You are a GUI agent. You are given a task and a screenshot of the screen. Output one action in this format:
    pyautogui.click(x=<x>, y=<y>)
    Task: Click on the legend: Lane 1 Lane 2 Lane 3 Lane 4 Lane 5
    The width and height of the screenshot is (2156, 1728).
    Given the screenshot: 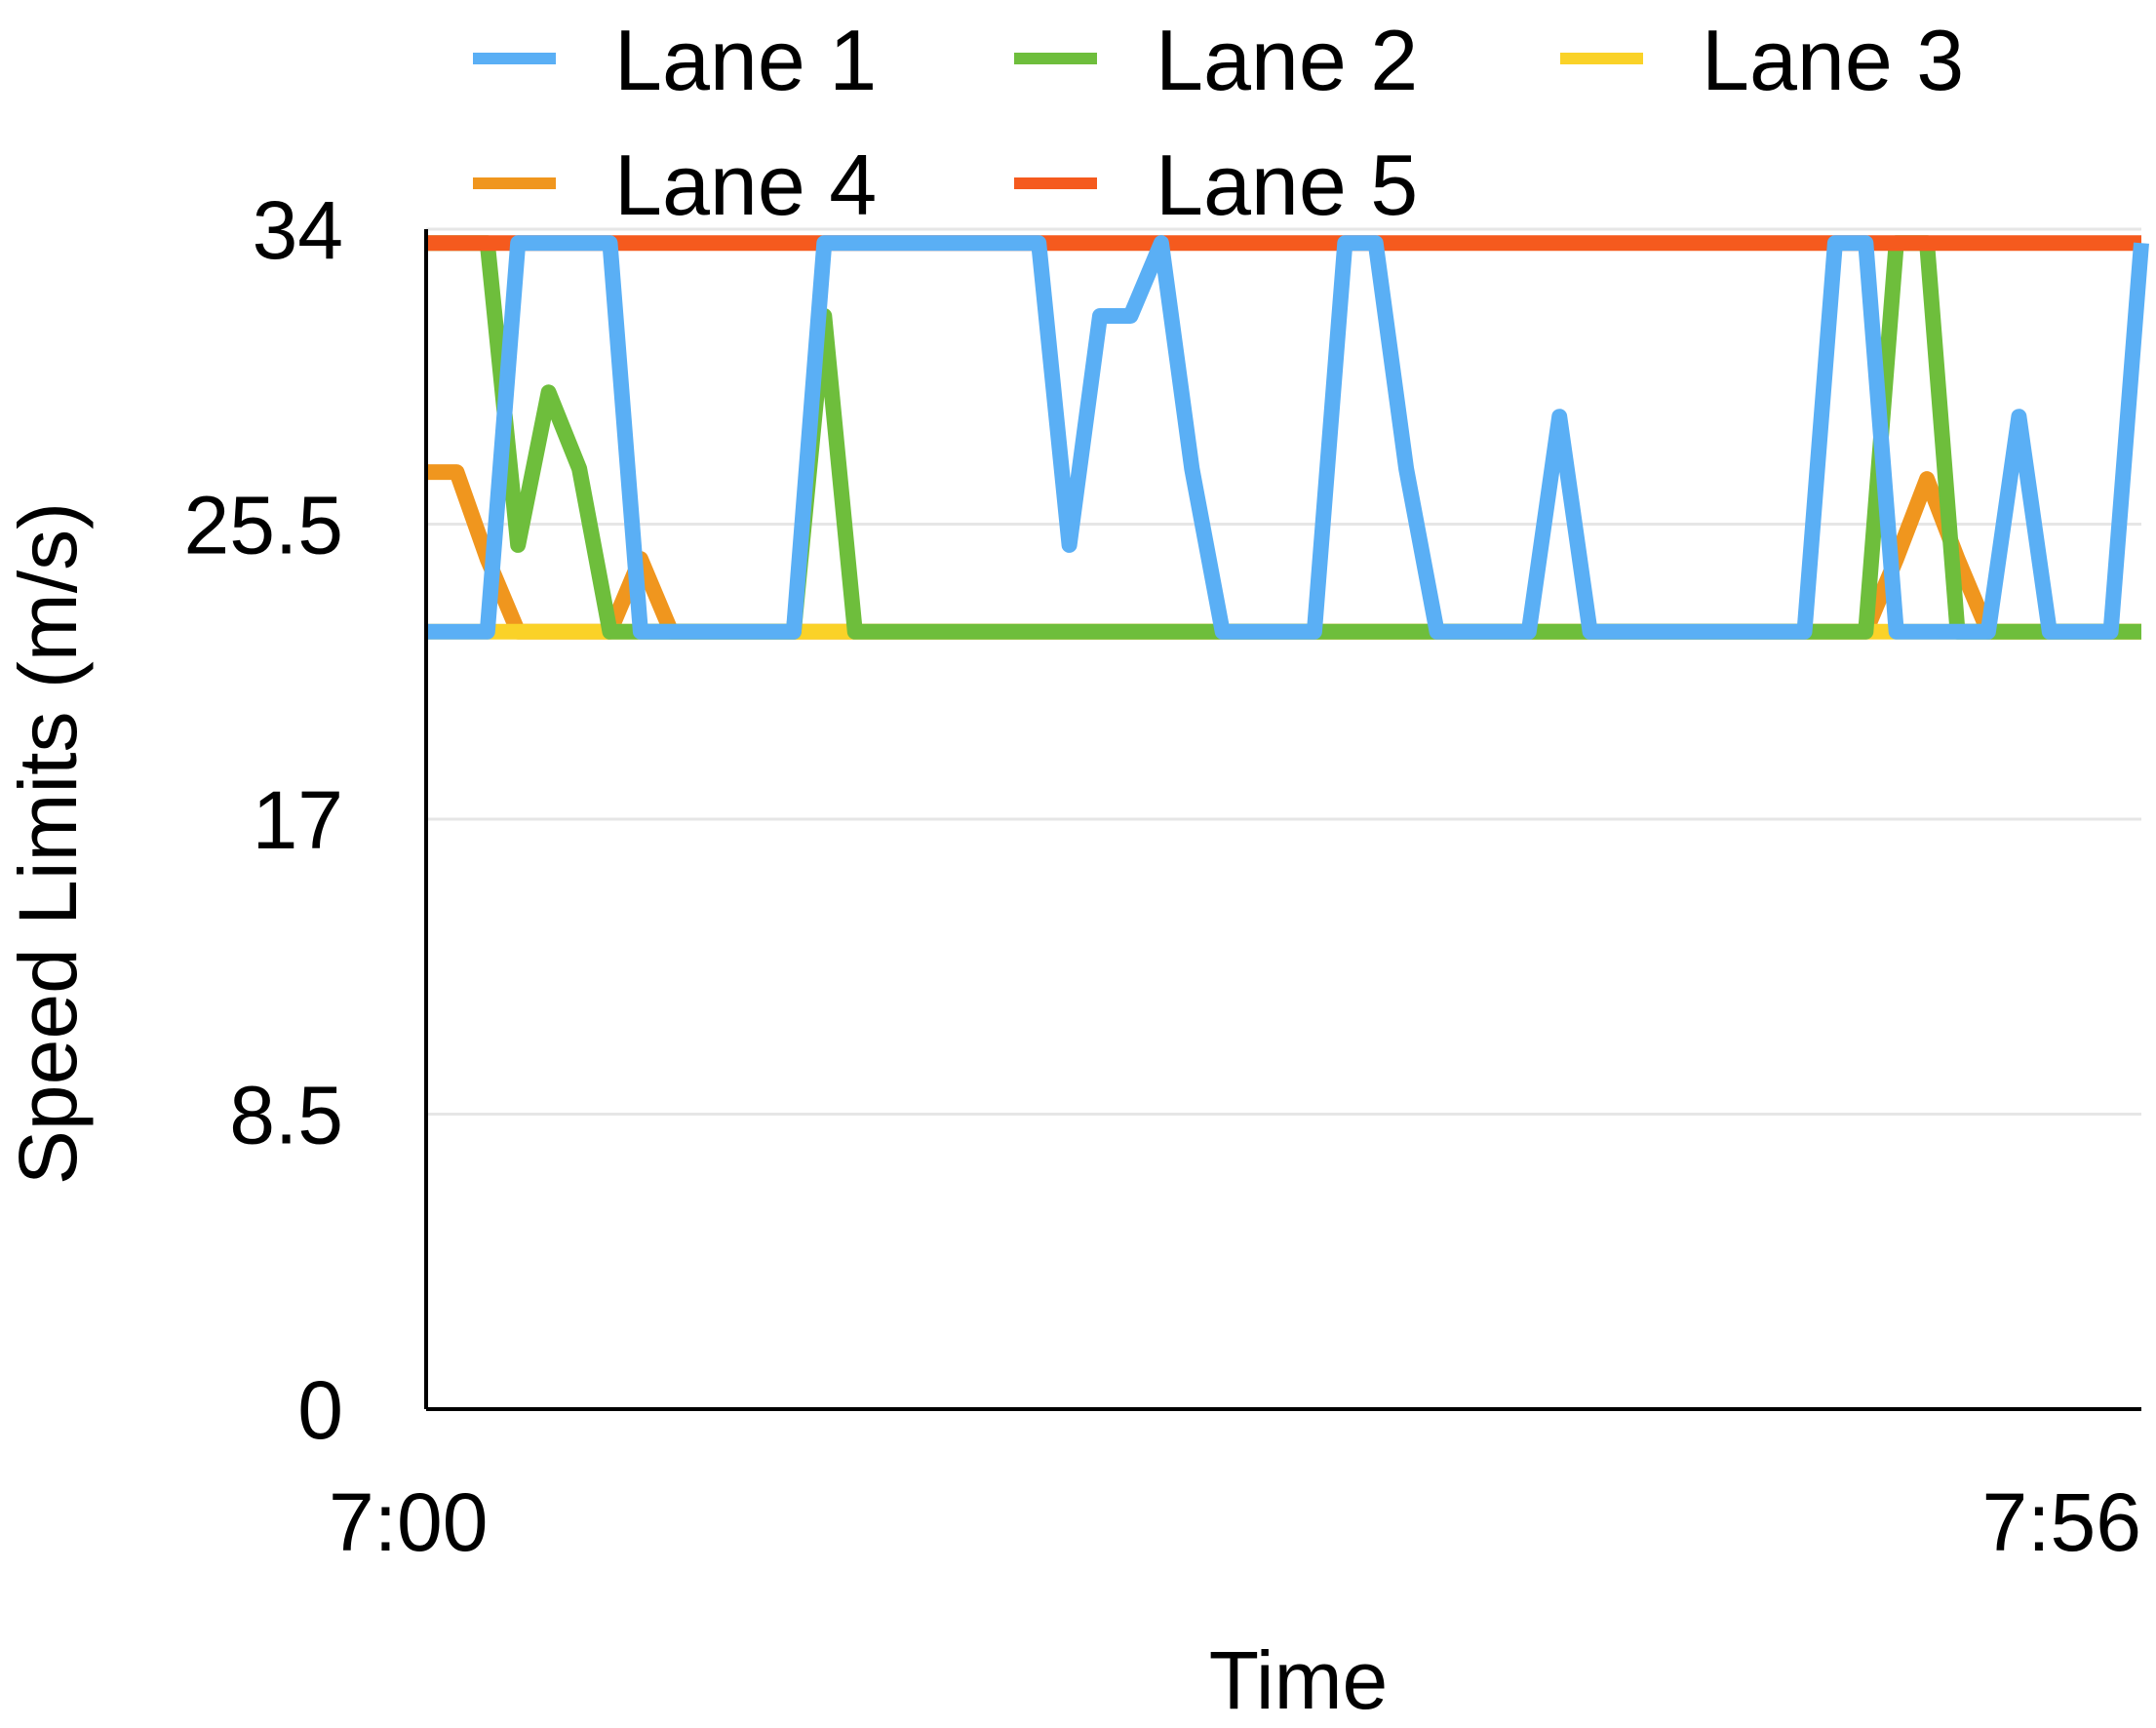 What is the action you would take?
    pyautogui.click(x=1218, y=123)
    